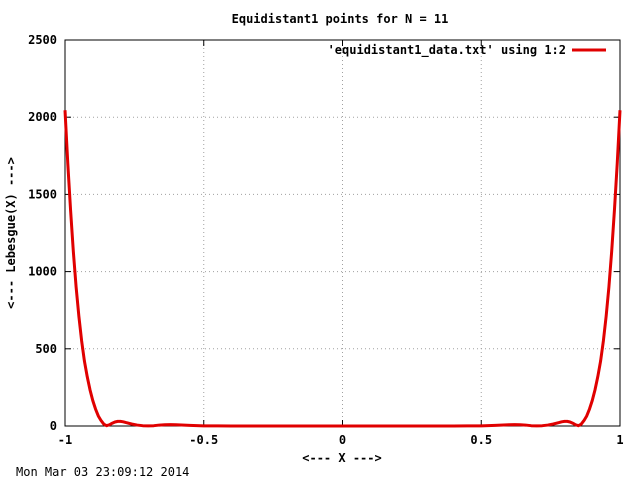  Describe the element at coordinates (65, 440) in the screenshot. I see `x-tick-label: -1` at that location.